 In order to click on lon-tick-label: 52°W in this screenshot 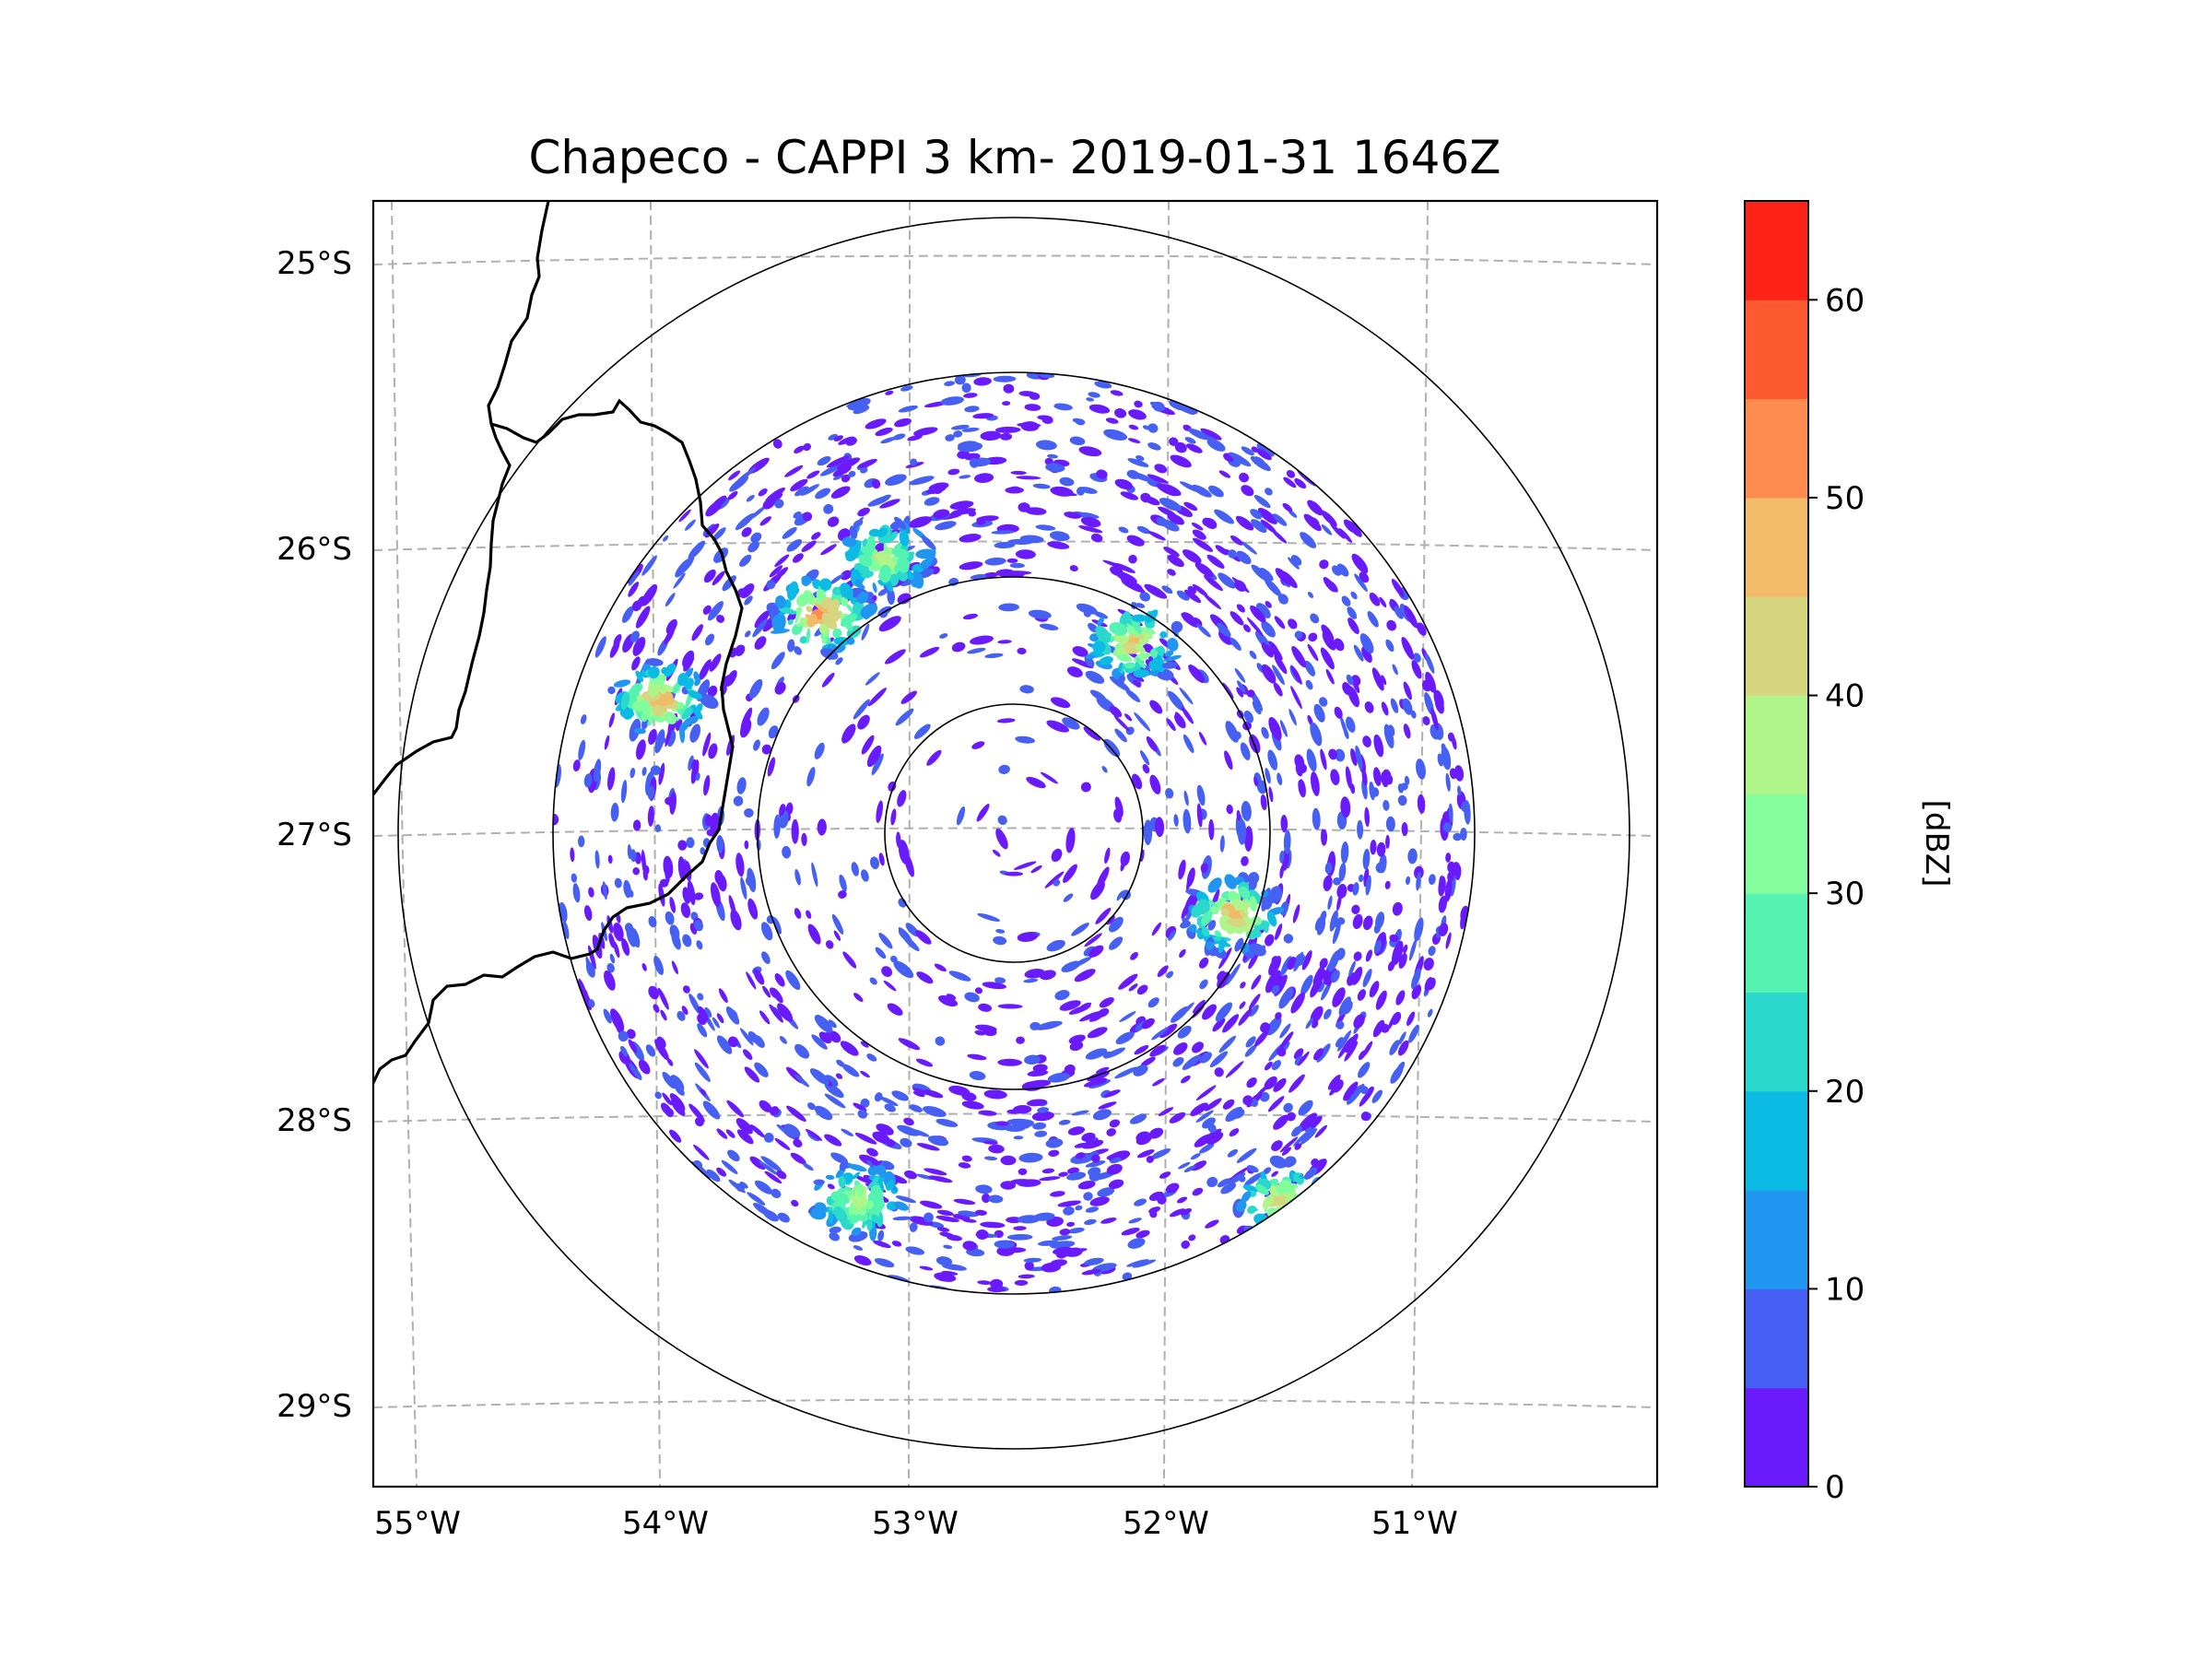, I will do `click(1166, 1523)`.